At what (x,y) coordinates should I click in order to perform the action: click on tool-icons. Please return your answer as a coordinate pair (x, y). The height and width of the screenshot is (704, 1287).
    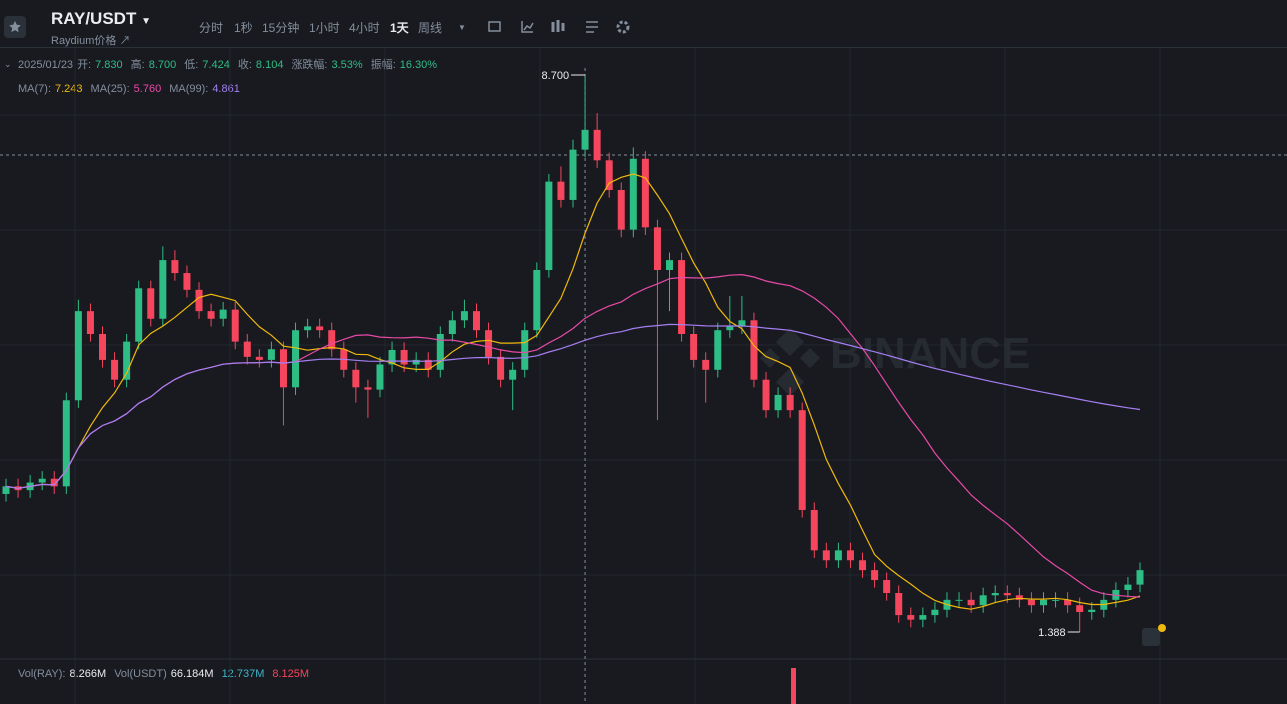
    Looking at the image, I should click on (559, 27).